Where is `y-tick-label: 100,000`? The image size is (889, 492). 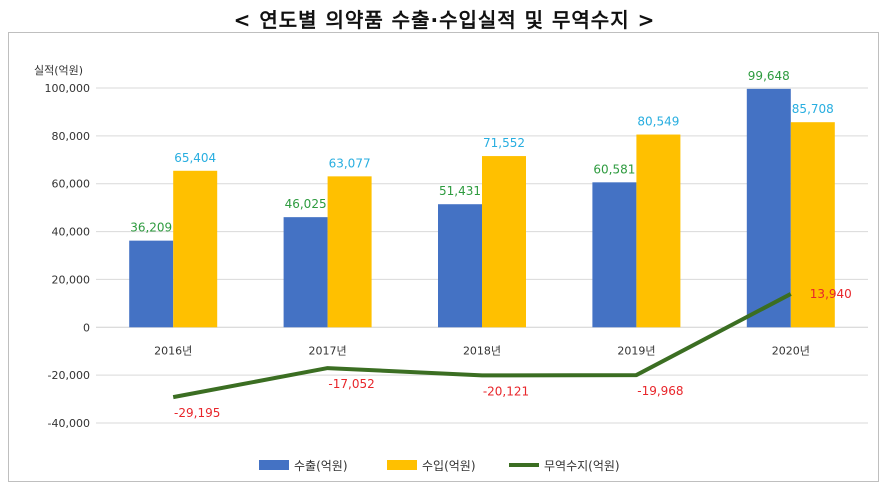 y-tick-label: 100,000 is located at coordinates (68, 88).